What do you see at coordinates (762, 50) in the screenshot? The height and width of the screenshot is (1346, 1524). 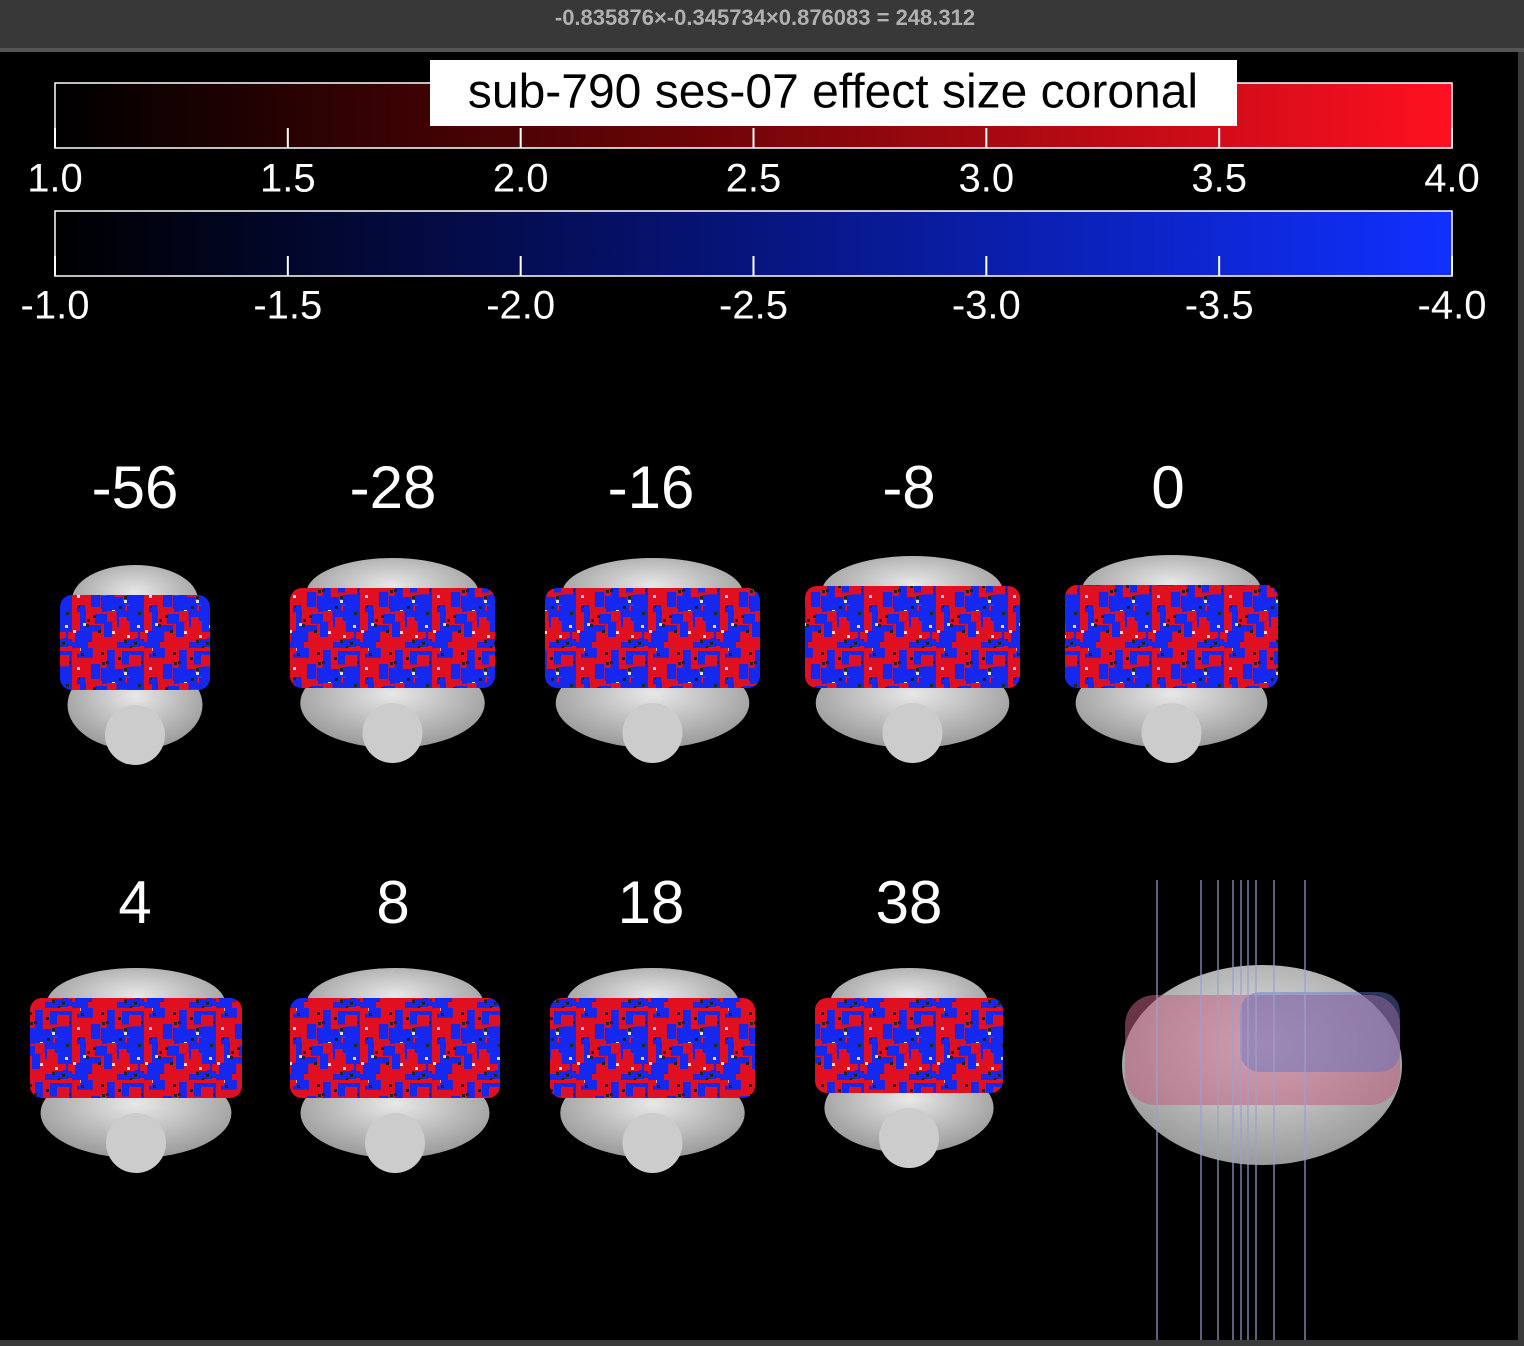 I see `title-divider` at bounding box center [762, 50].